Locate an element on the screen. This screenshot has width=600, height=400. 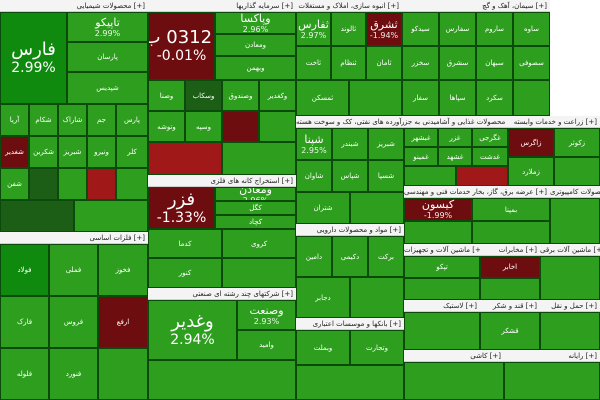
stock-tile: ثشرق -1.94% is located at coordinates (384, 29).